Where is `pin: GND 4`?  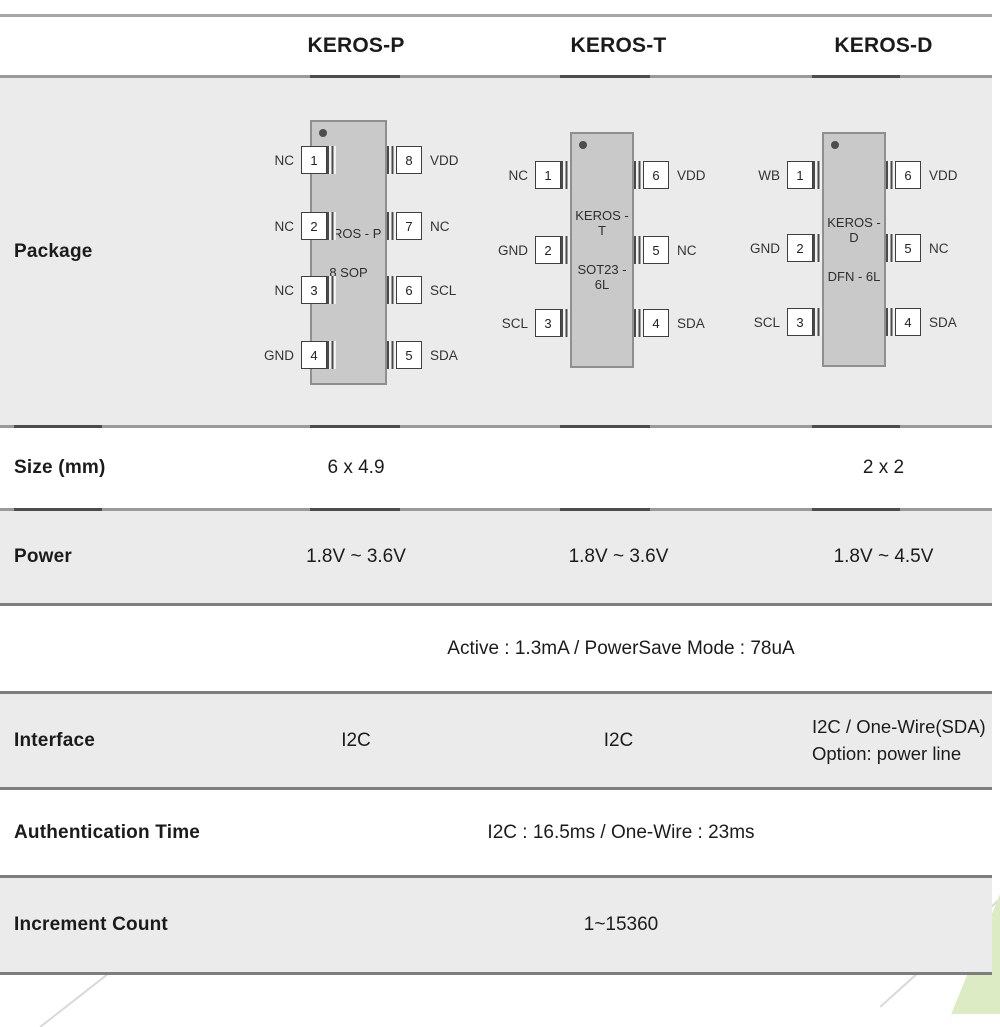
pin: GND 4 is located at coordinates (284, 355).